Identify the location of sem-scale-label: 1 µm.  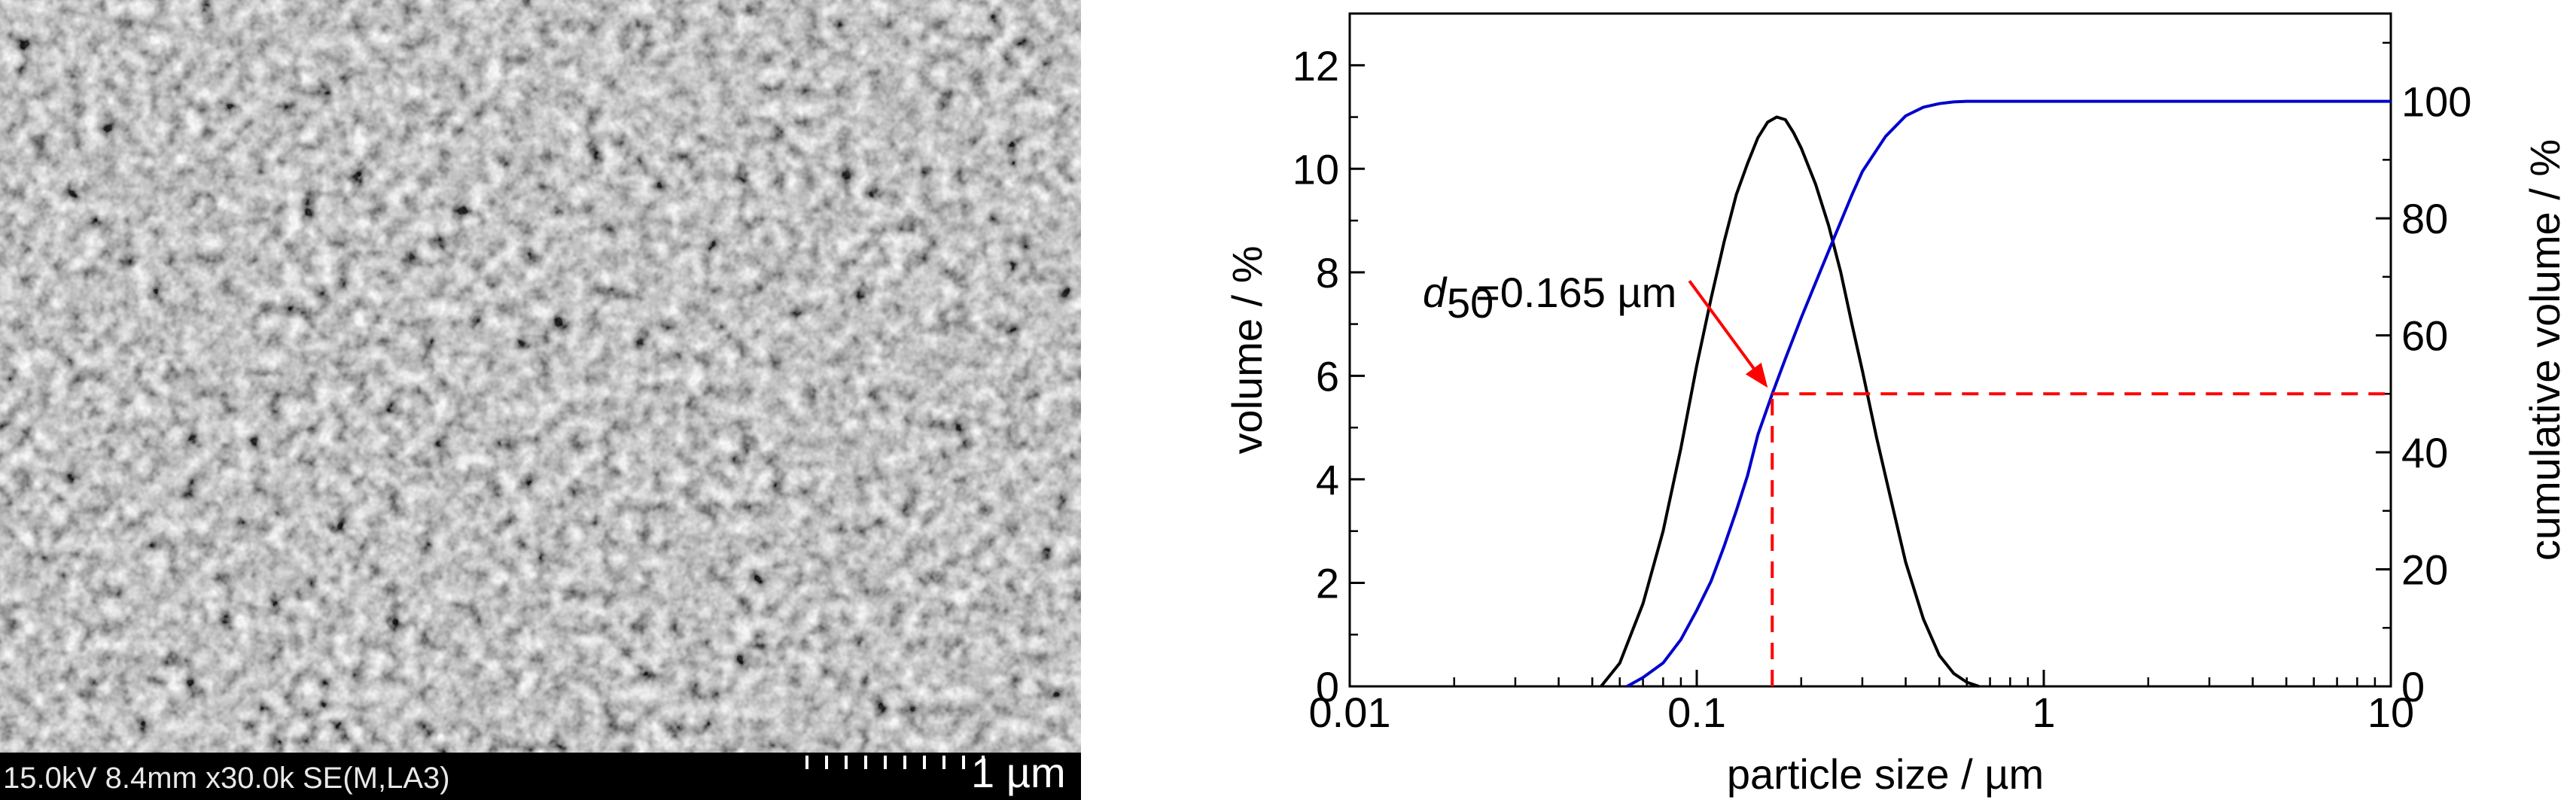
(1019, 773).